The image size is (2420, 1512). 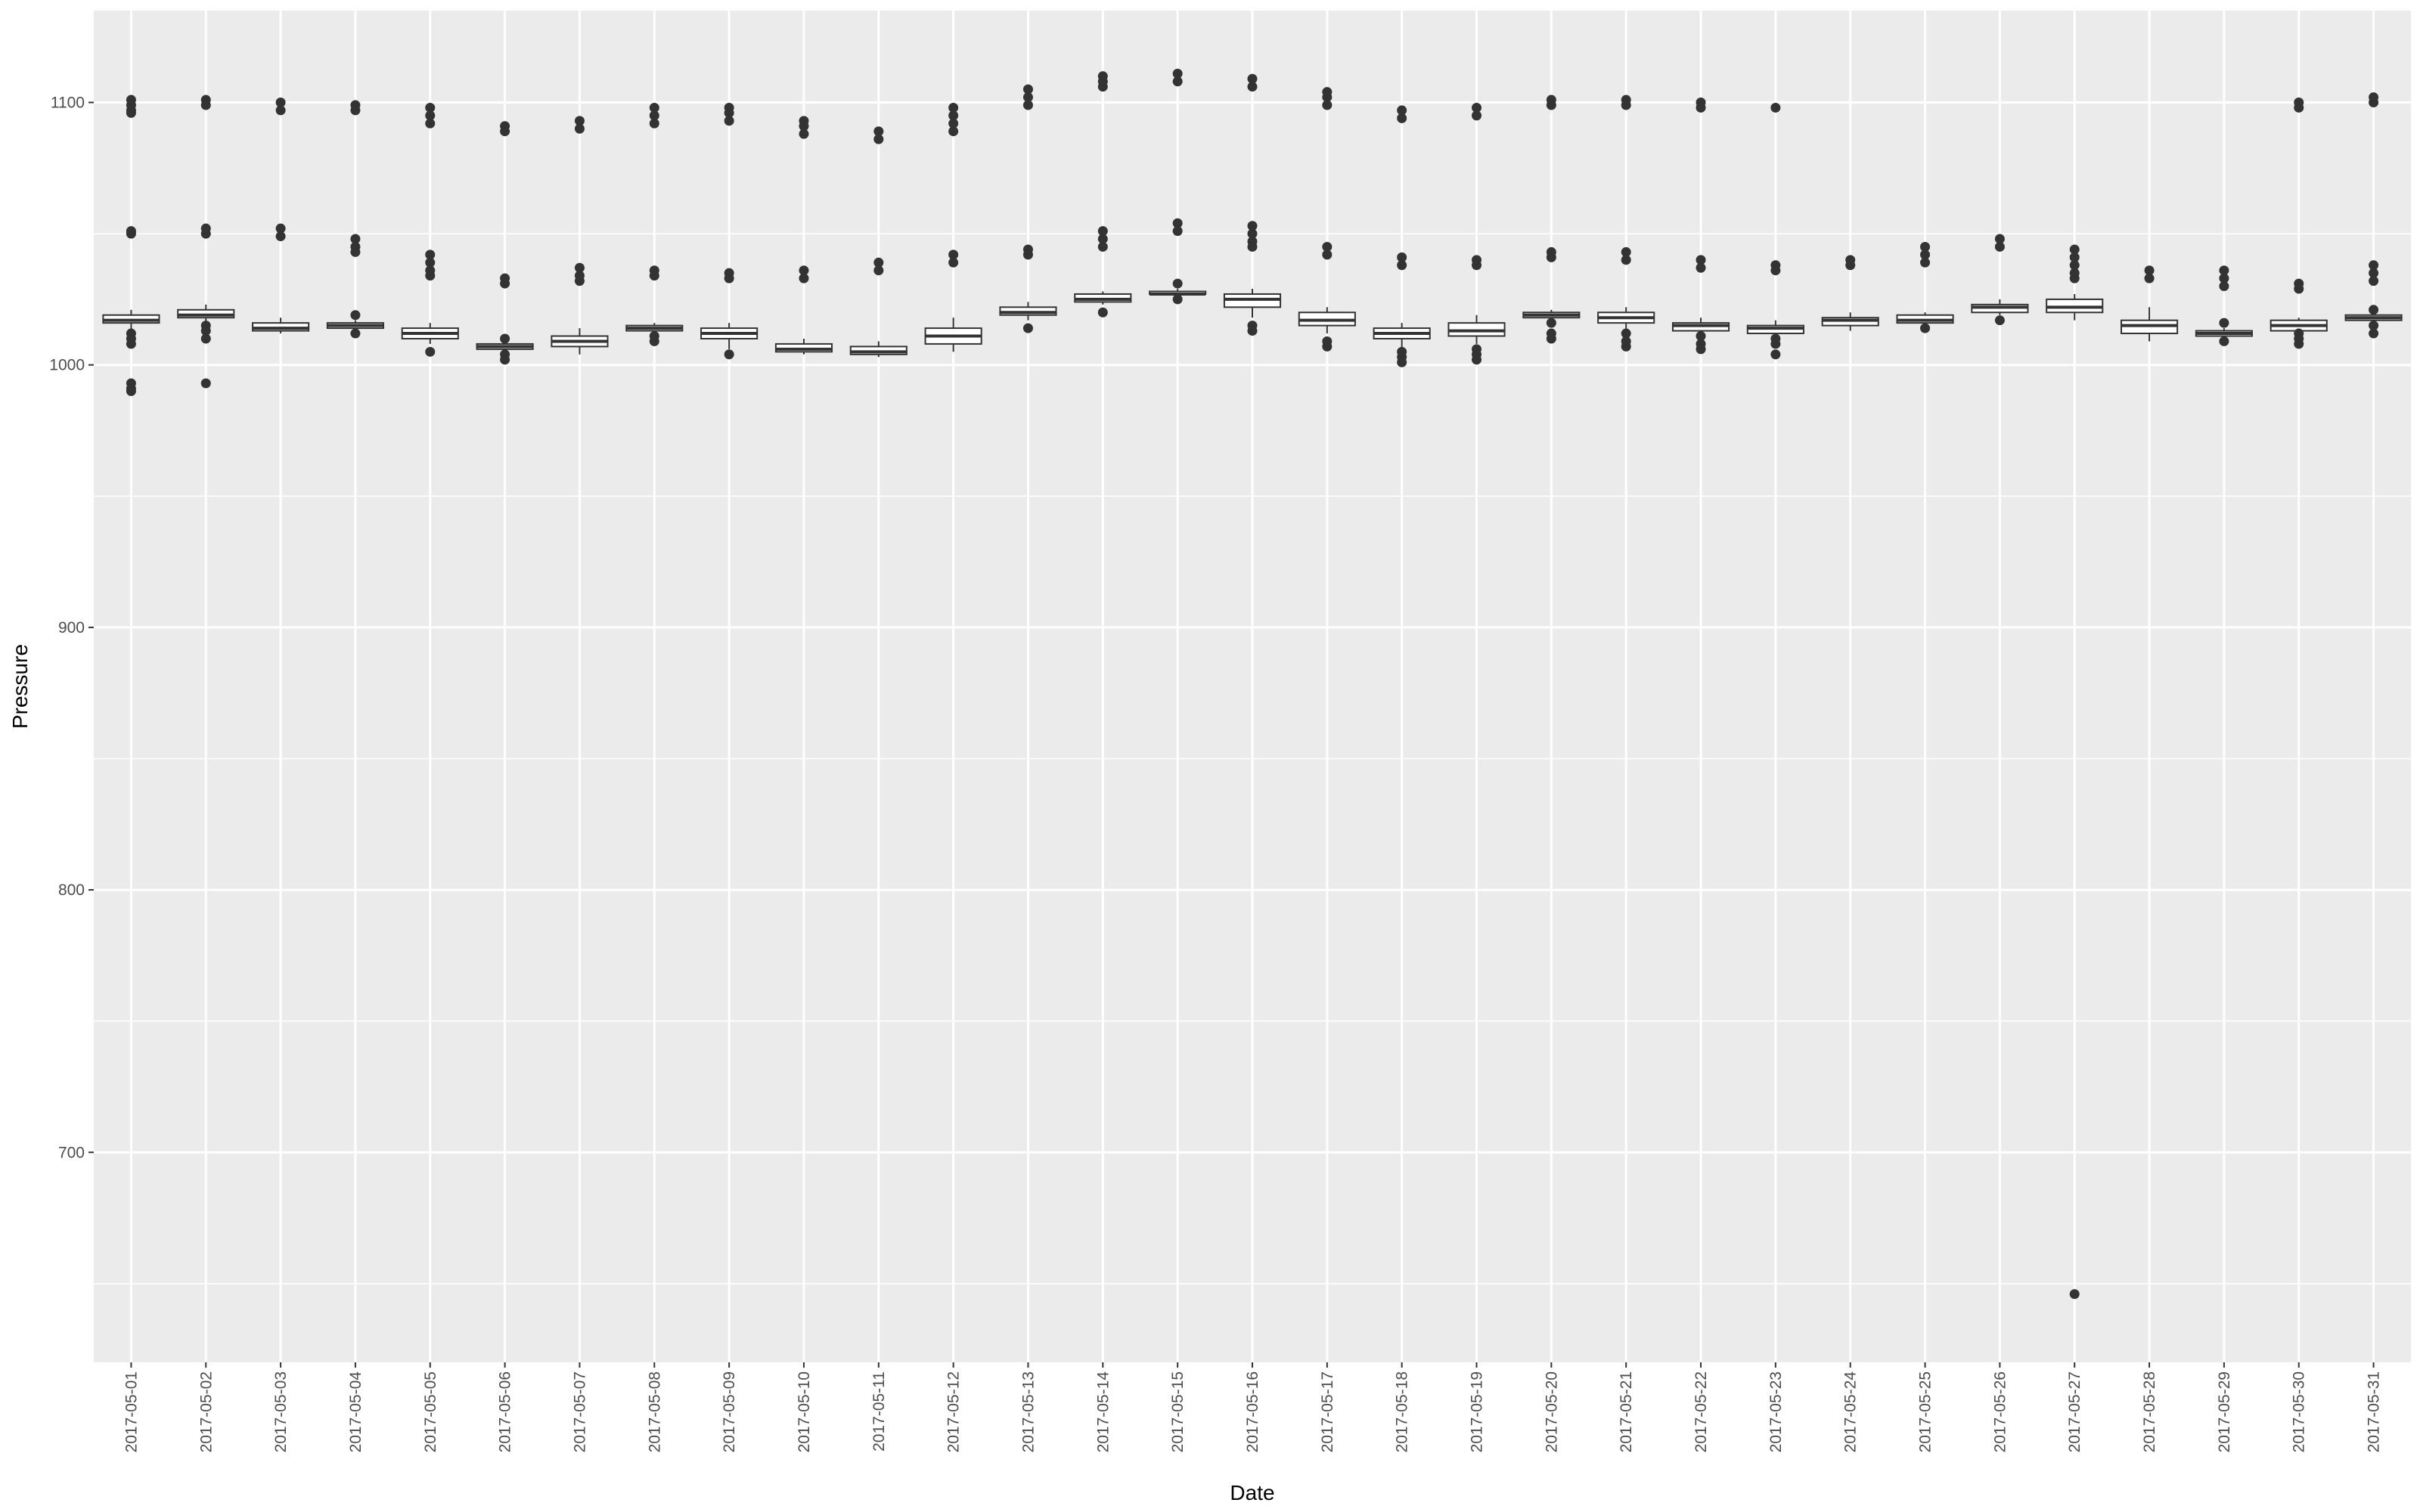 What do you see at coordinates (71, 628) in the screenshot?
I see `y-tick-label: 900` at bounding box center [71, 628].